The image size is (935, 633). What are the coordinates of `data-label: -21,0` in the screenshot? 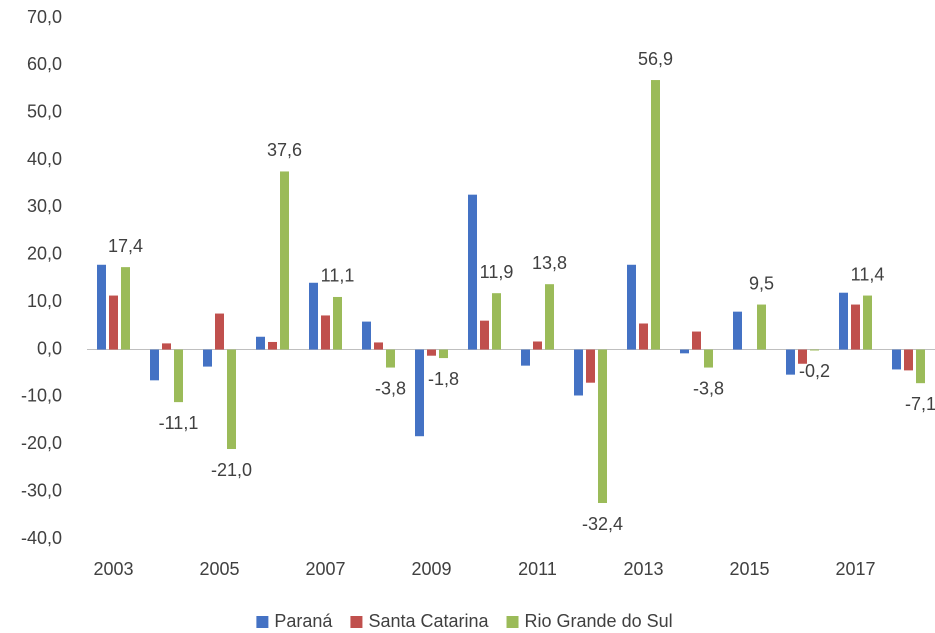 It's located at (231, 470).